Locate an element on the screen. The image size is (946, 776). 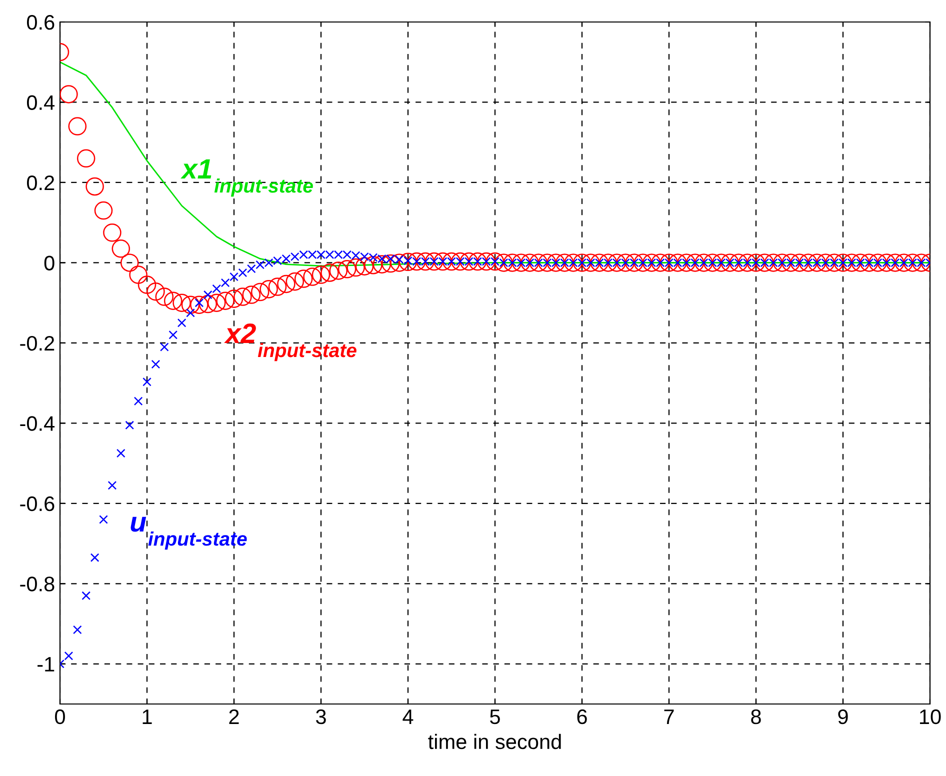
x-tick-label: 5 is located at coordinates (495, 717).